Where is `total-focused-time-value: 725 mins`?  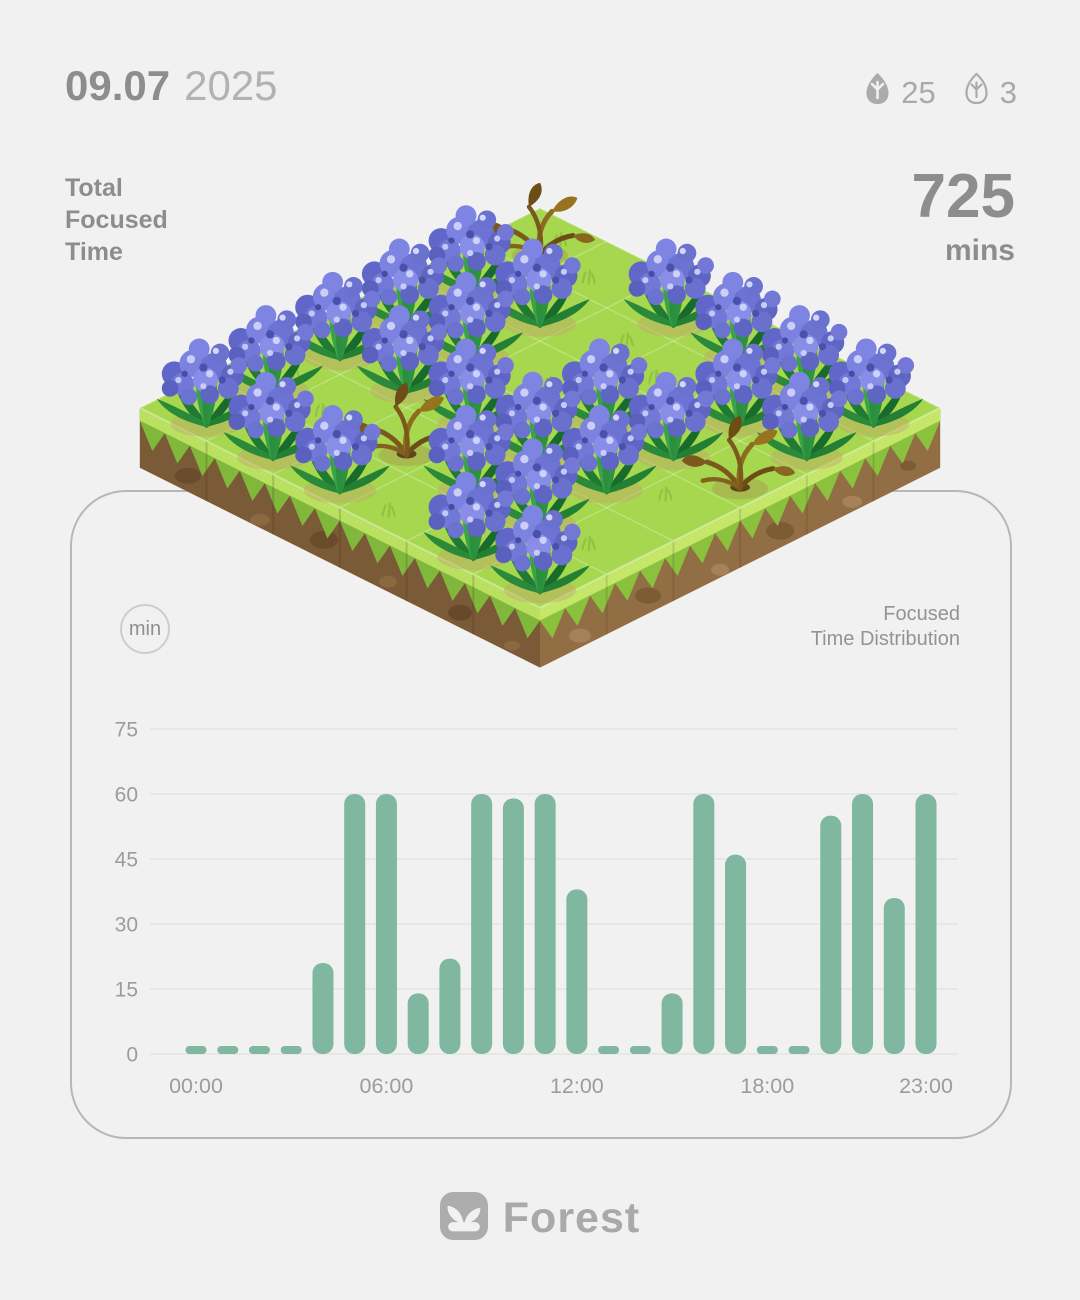
total-focused-time-value: 725 mins is located at coordinates (963, 217).